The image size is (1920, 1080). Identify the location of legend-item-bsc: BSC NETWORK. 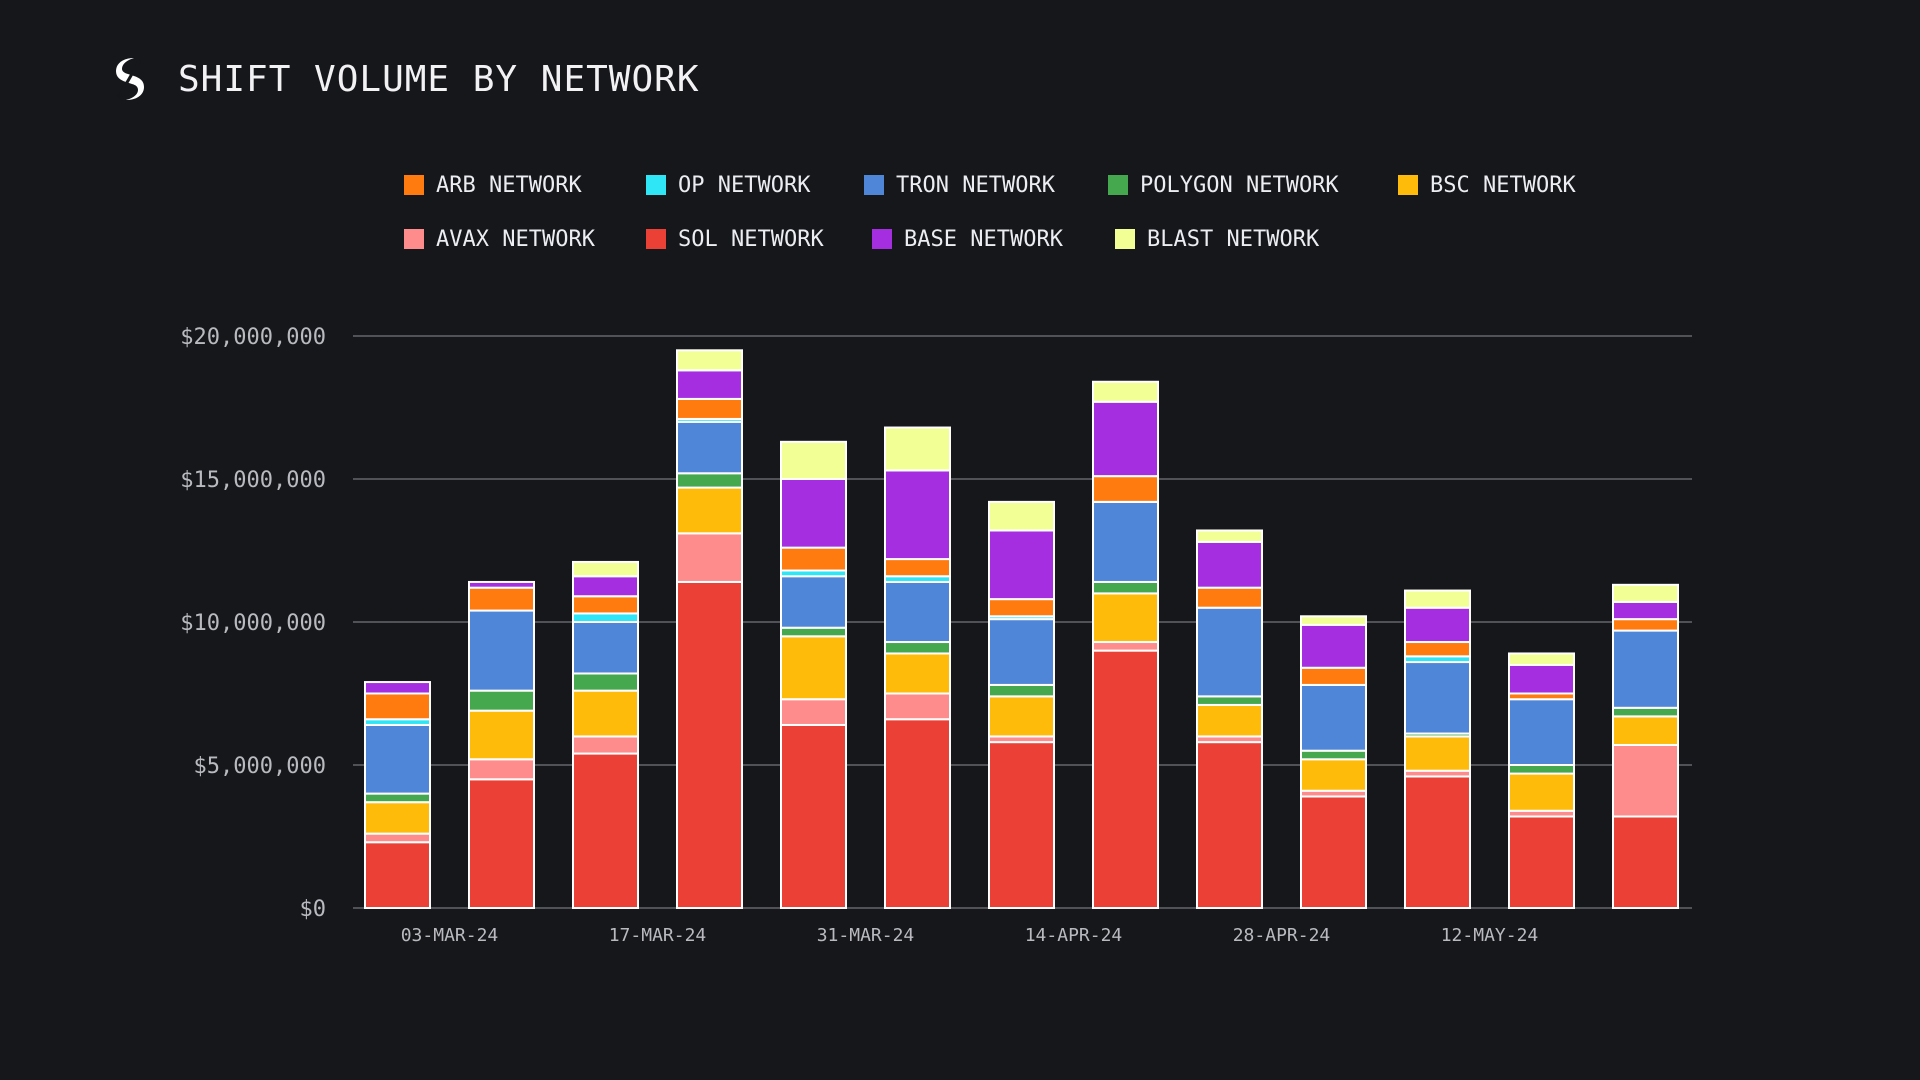
(1498, 185).